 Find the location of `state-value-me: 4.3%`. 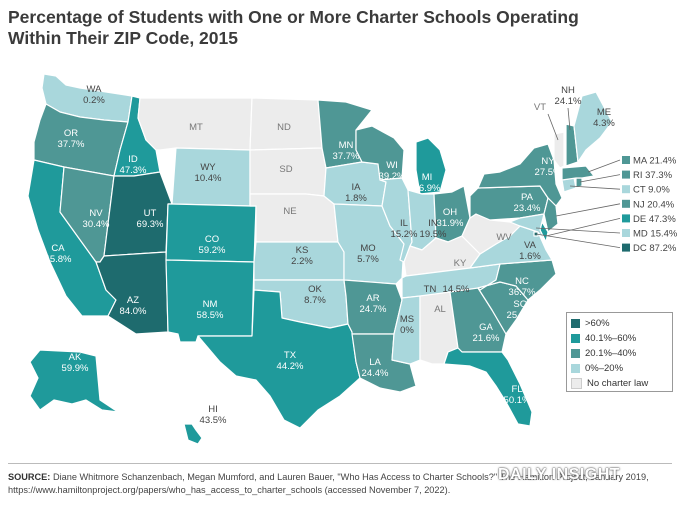

state-value-me: 4.3% is located at coordinates (604, 123).